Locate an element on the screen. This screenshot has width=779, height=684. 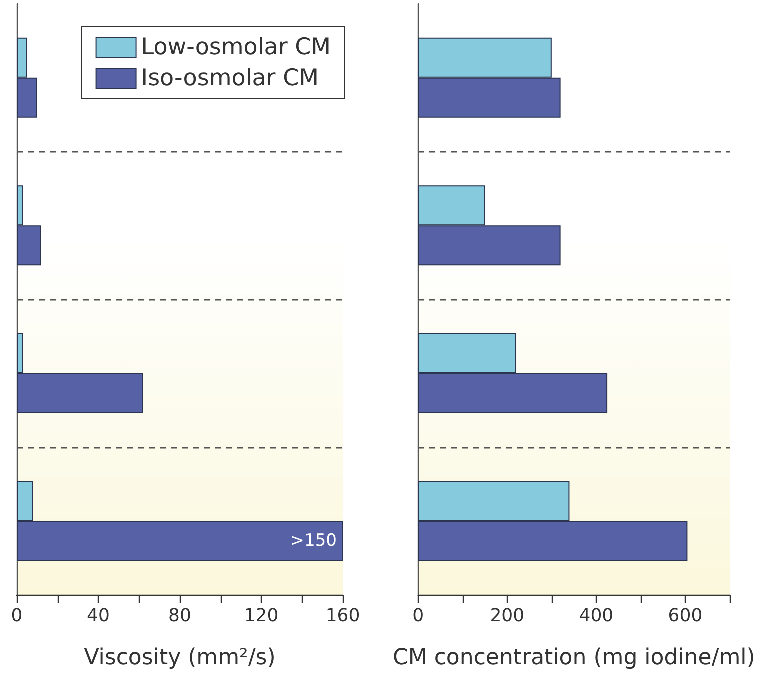
legend-label: Iso-osmolar CM is located at coordinates (230, 79).